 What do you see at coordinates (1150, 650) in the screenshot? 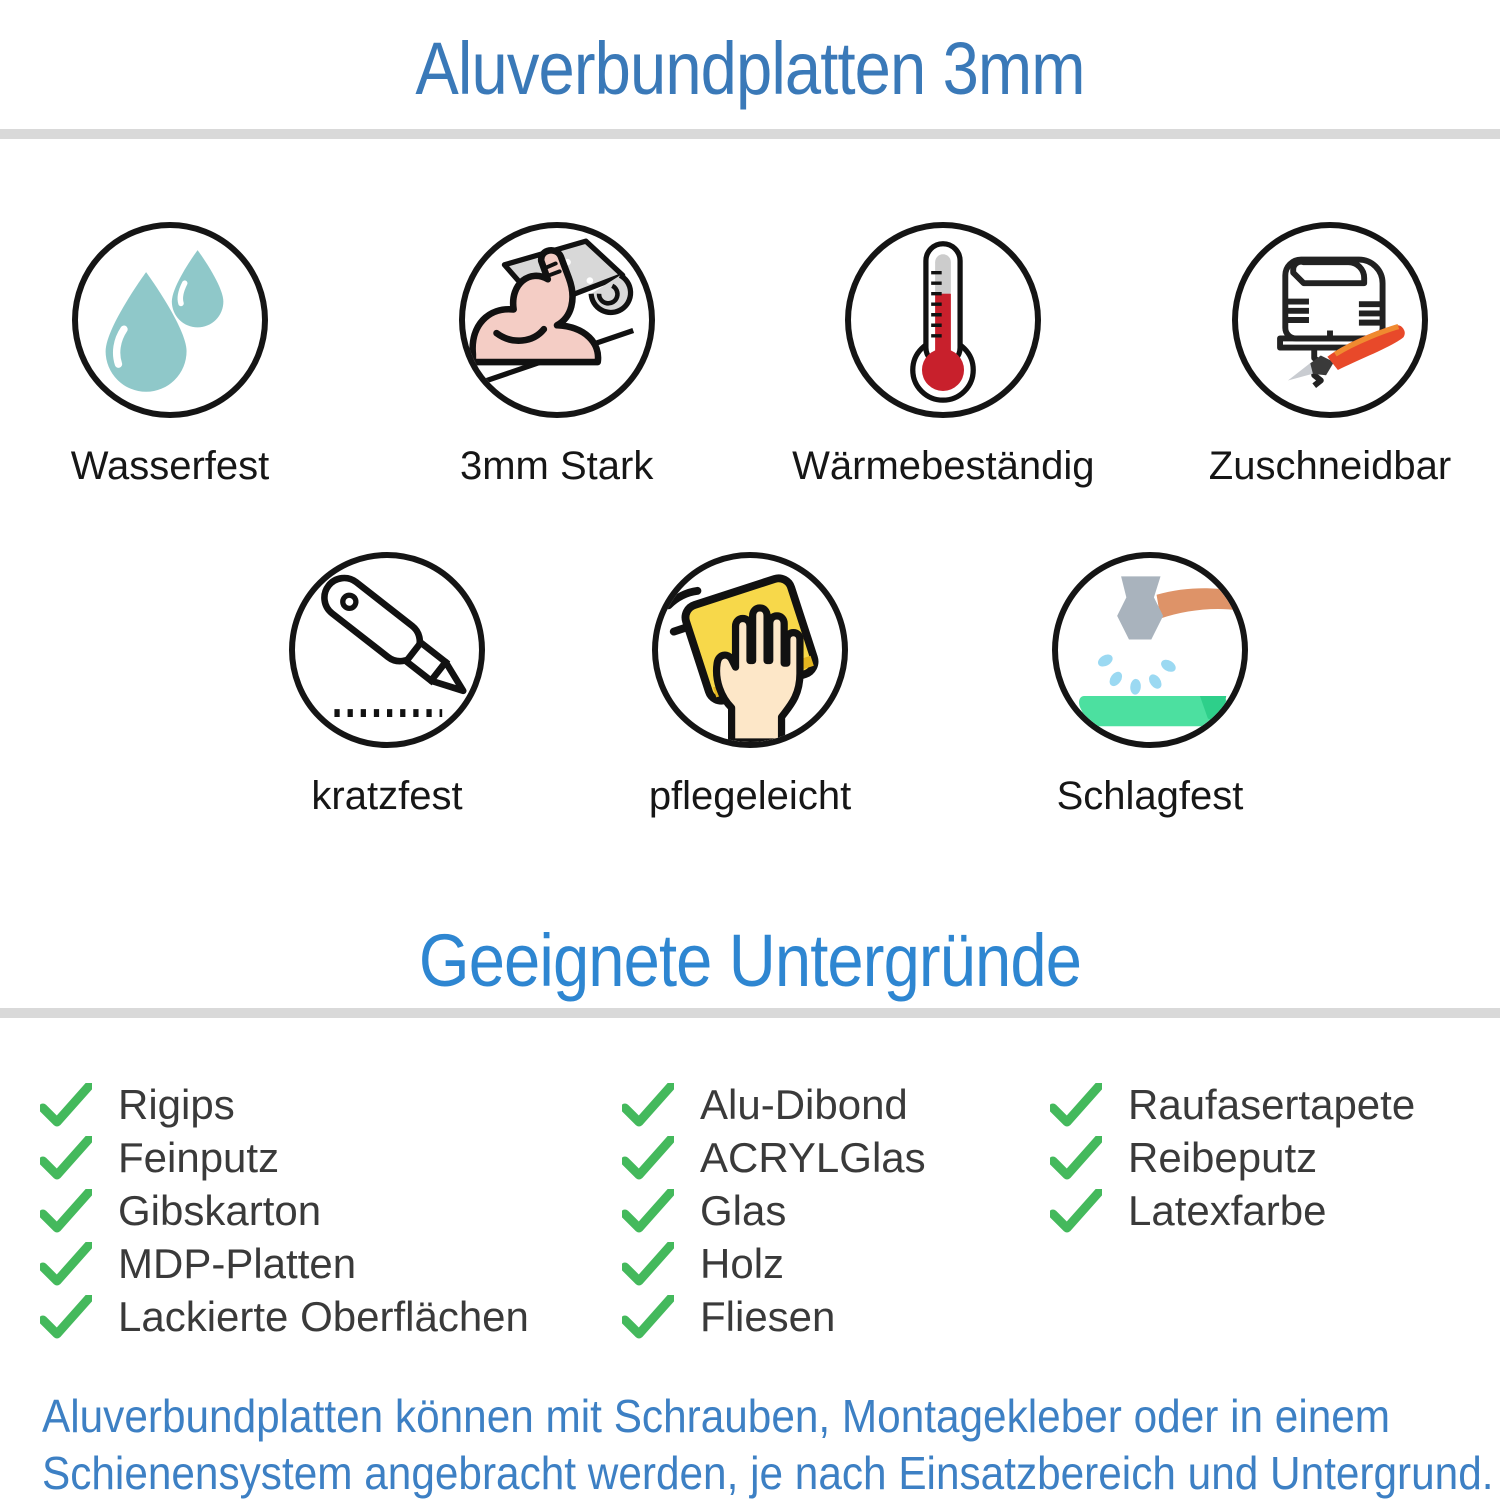
I see `hammer-icon` at bounding box center [1150, 650].